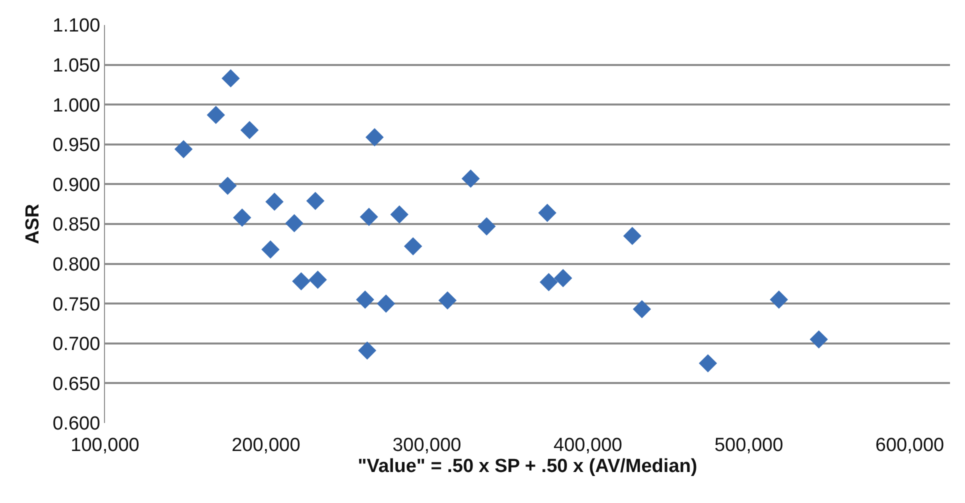 The image size is (965, 503). What do you see at coordinates (76, 145) in the screenshot?
I see `y-tick-label: 0.950` at bounding box center [76, 145].